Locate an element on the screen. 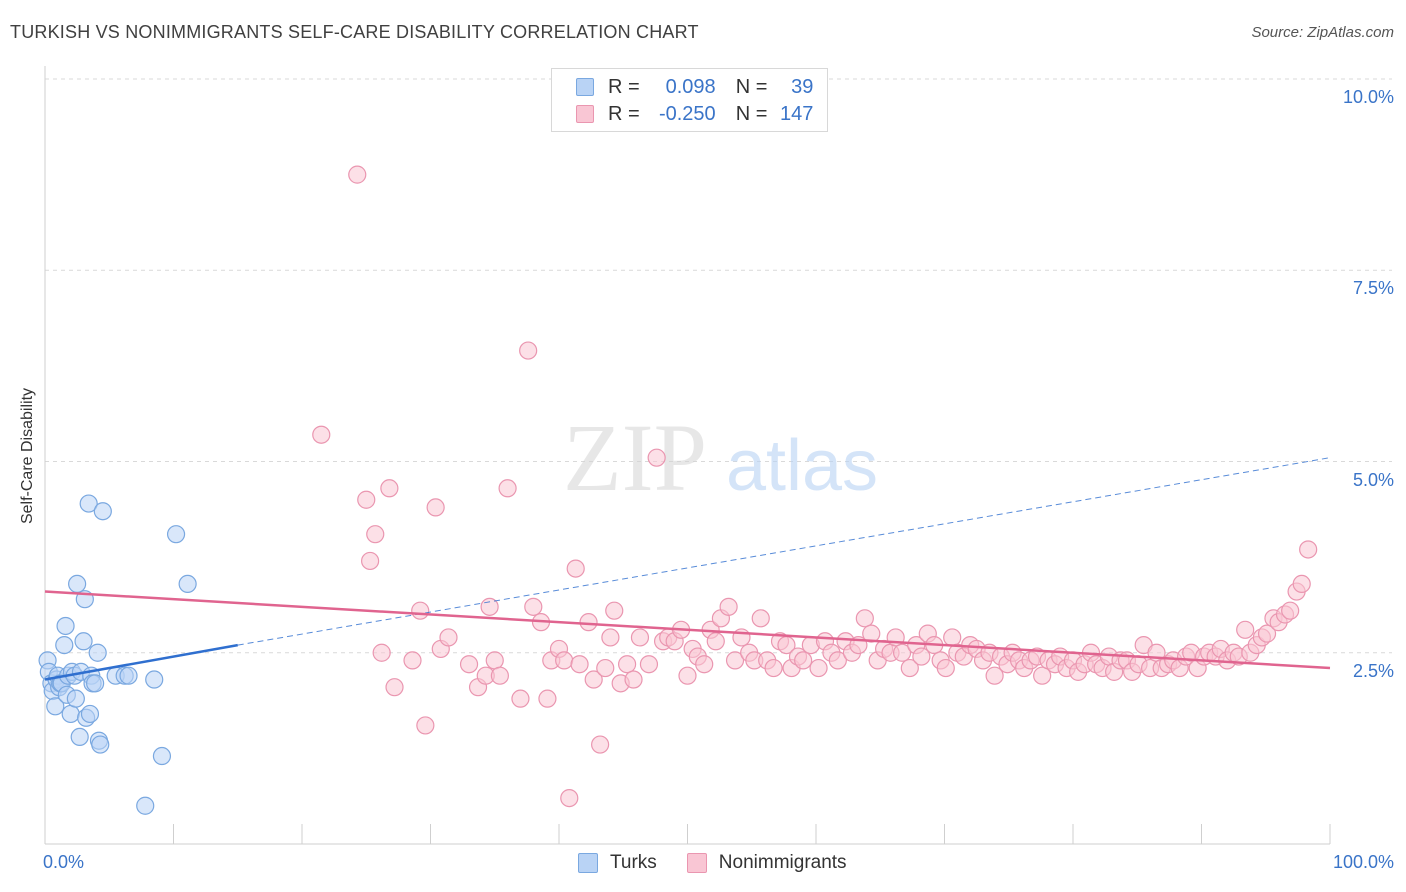 The width and height of the screenshot is (1406, 892). legend-n-value: 147 is located at coordinates (797, 113).